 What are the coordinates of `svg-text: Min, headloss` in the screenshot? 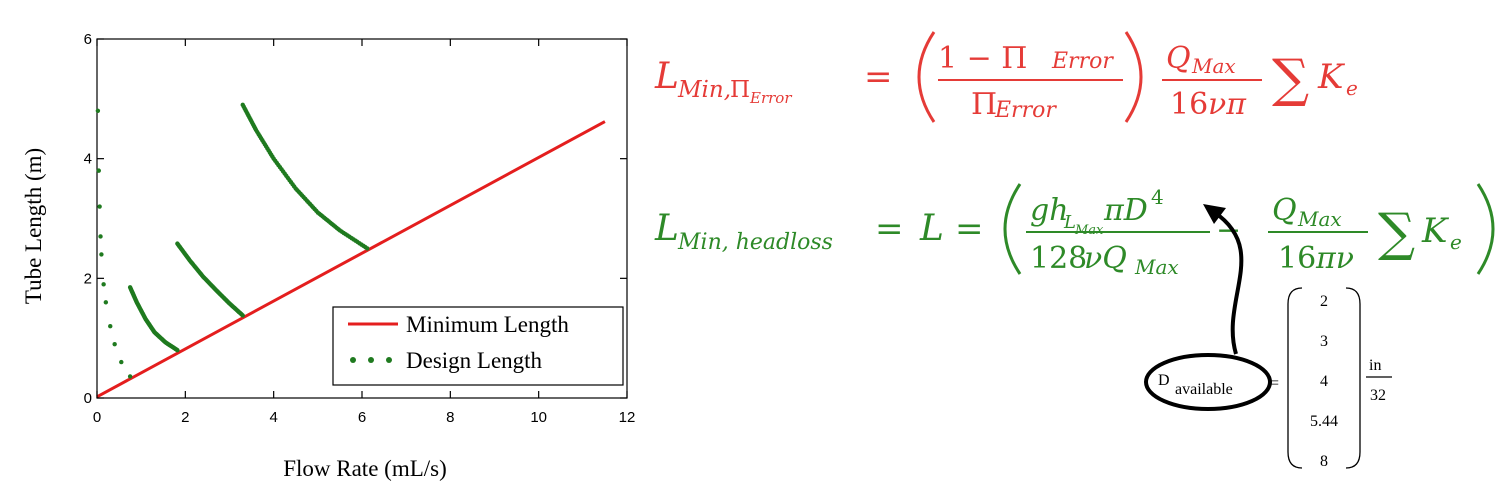 It's located at (755, 242).